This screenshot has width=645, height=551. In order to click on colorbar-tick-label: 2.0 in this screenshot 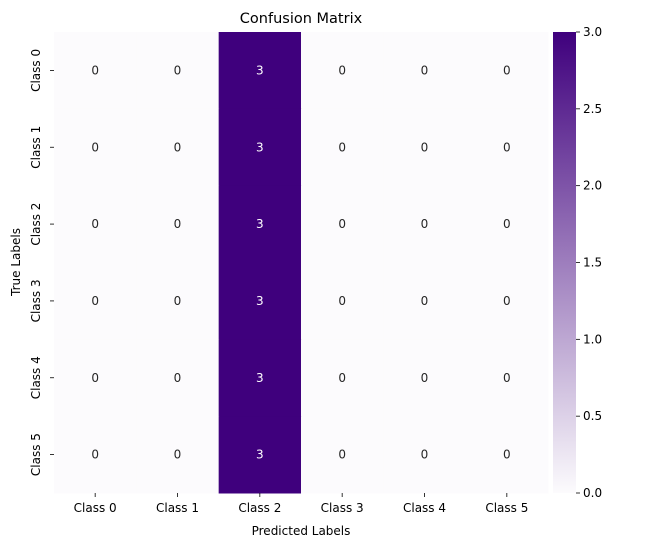, I will do `click(592, 186)`.